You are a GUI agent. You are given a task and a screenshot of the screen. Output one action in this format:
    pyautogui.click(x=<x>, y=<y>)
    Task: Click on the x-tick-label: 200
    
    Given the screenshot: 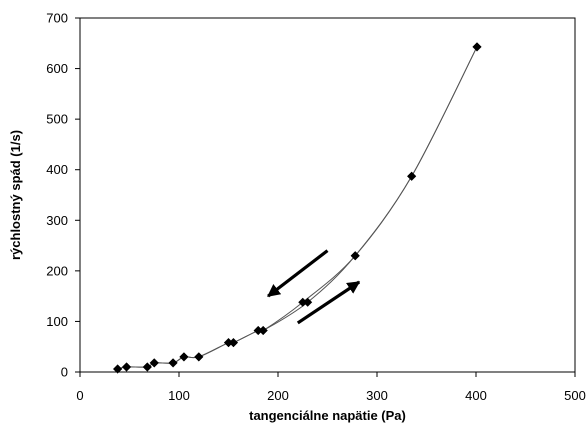 What is the action you would take?
    pyautogui.click(x=278, y=395)
    